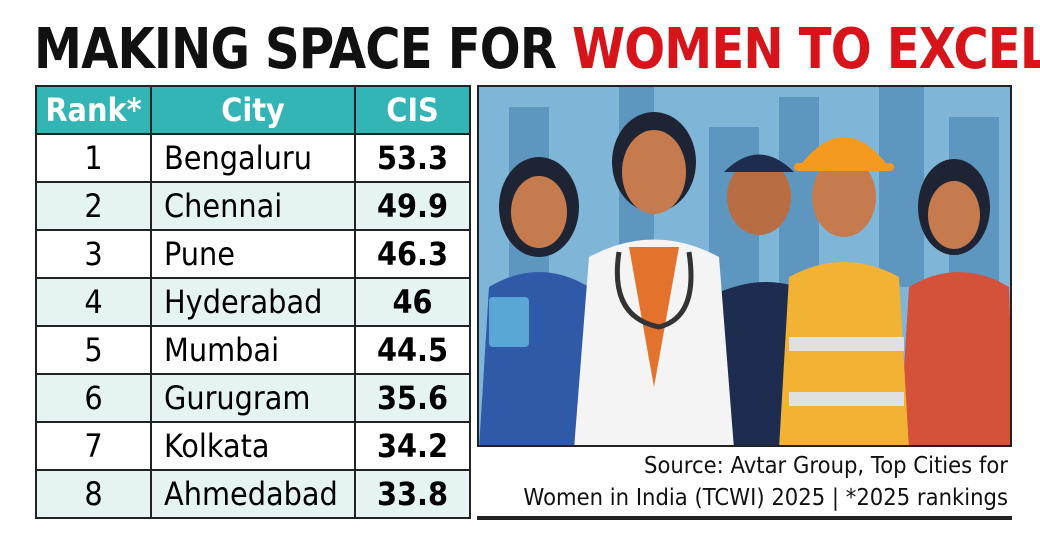 This screenshot has width=1040, height=544. I want to click on cis-value-cell: 46.3, so click(412, 254).